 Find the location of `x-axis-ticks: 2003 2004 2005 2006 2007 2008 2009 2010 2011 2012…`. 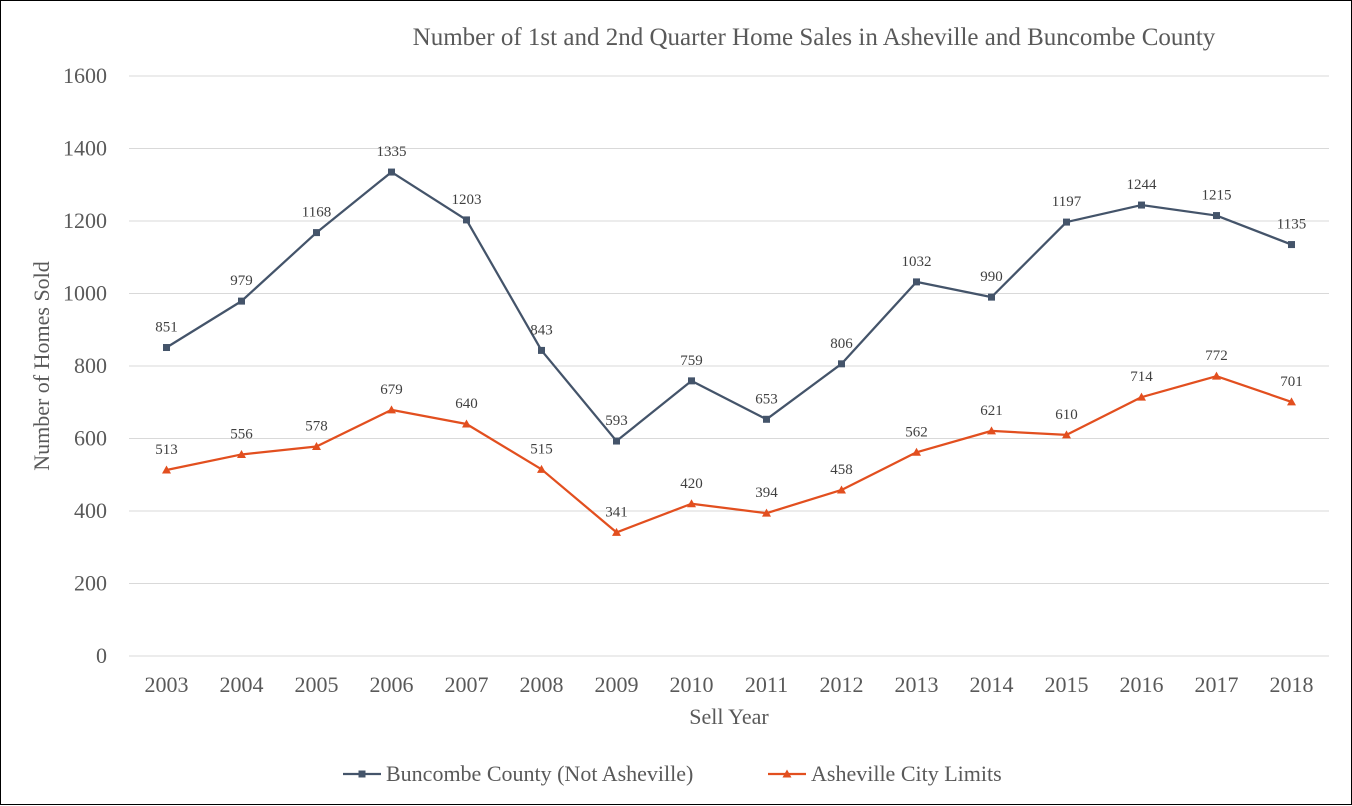

x-axis-ticks: 2003 2004 2005 2006 2007 2008 2009 2010 2011 2012… is located at coordinates (729, 684).